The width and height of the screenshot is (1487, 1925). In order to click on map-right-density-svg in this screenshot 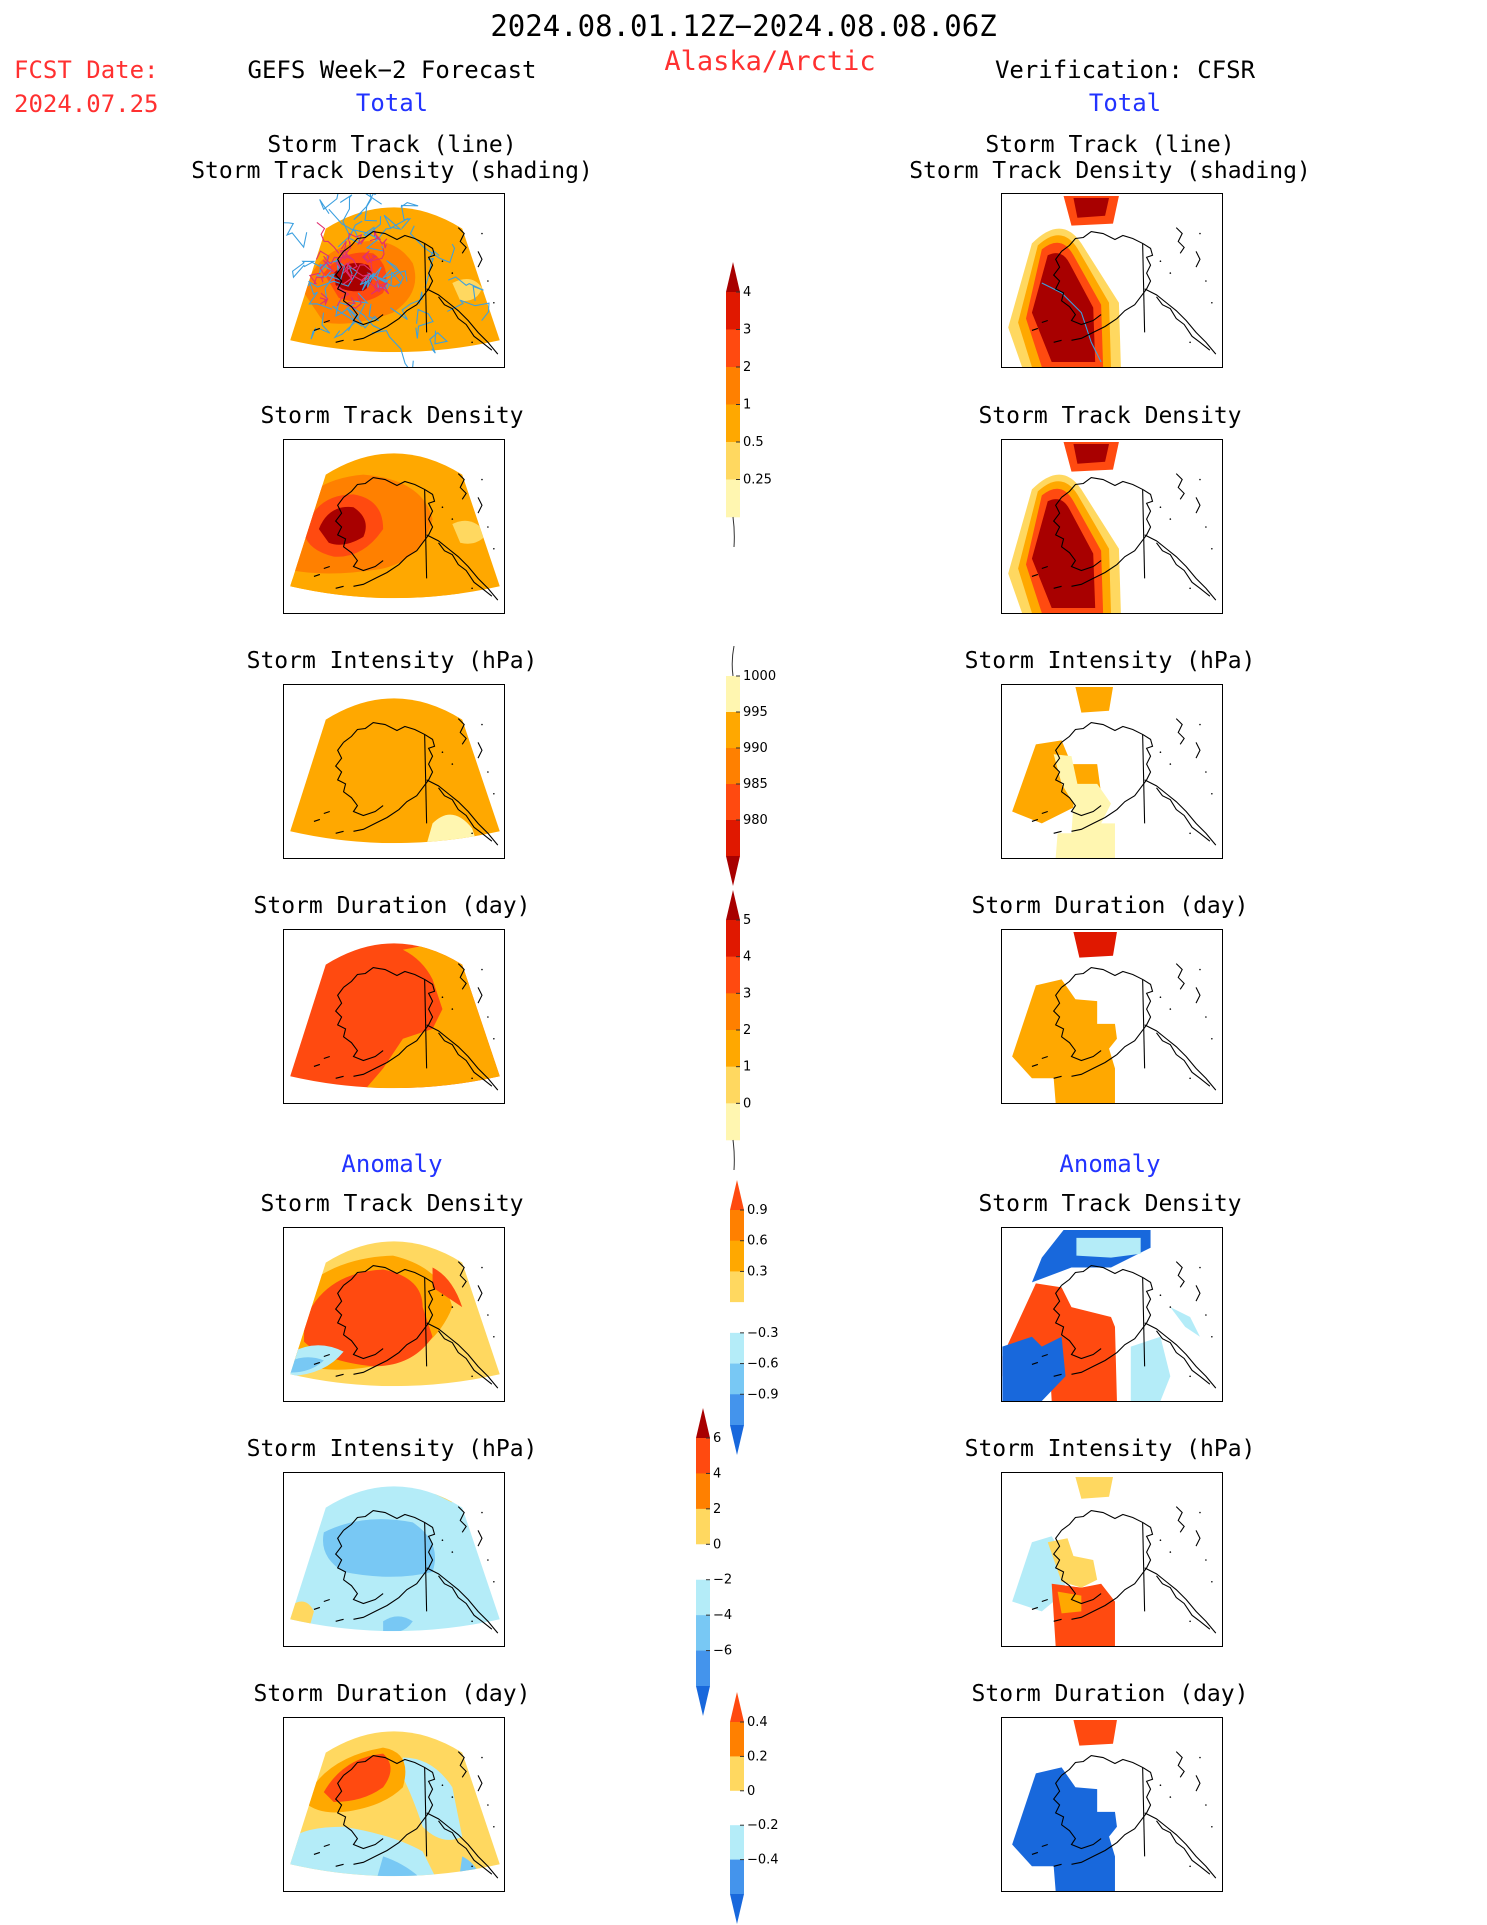, I will do `click(1112, 527)`.